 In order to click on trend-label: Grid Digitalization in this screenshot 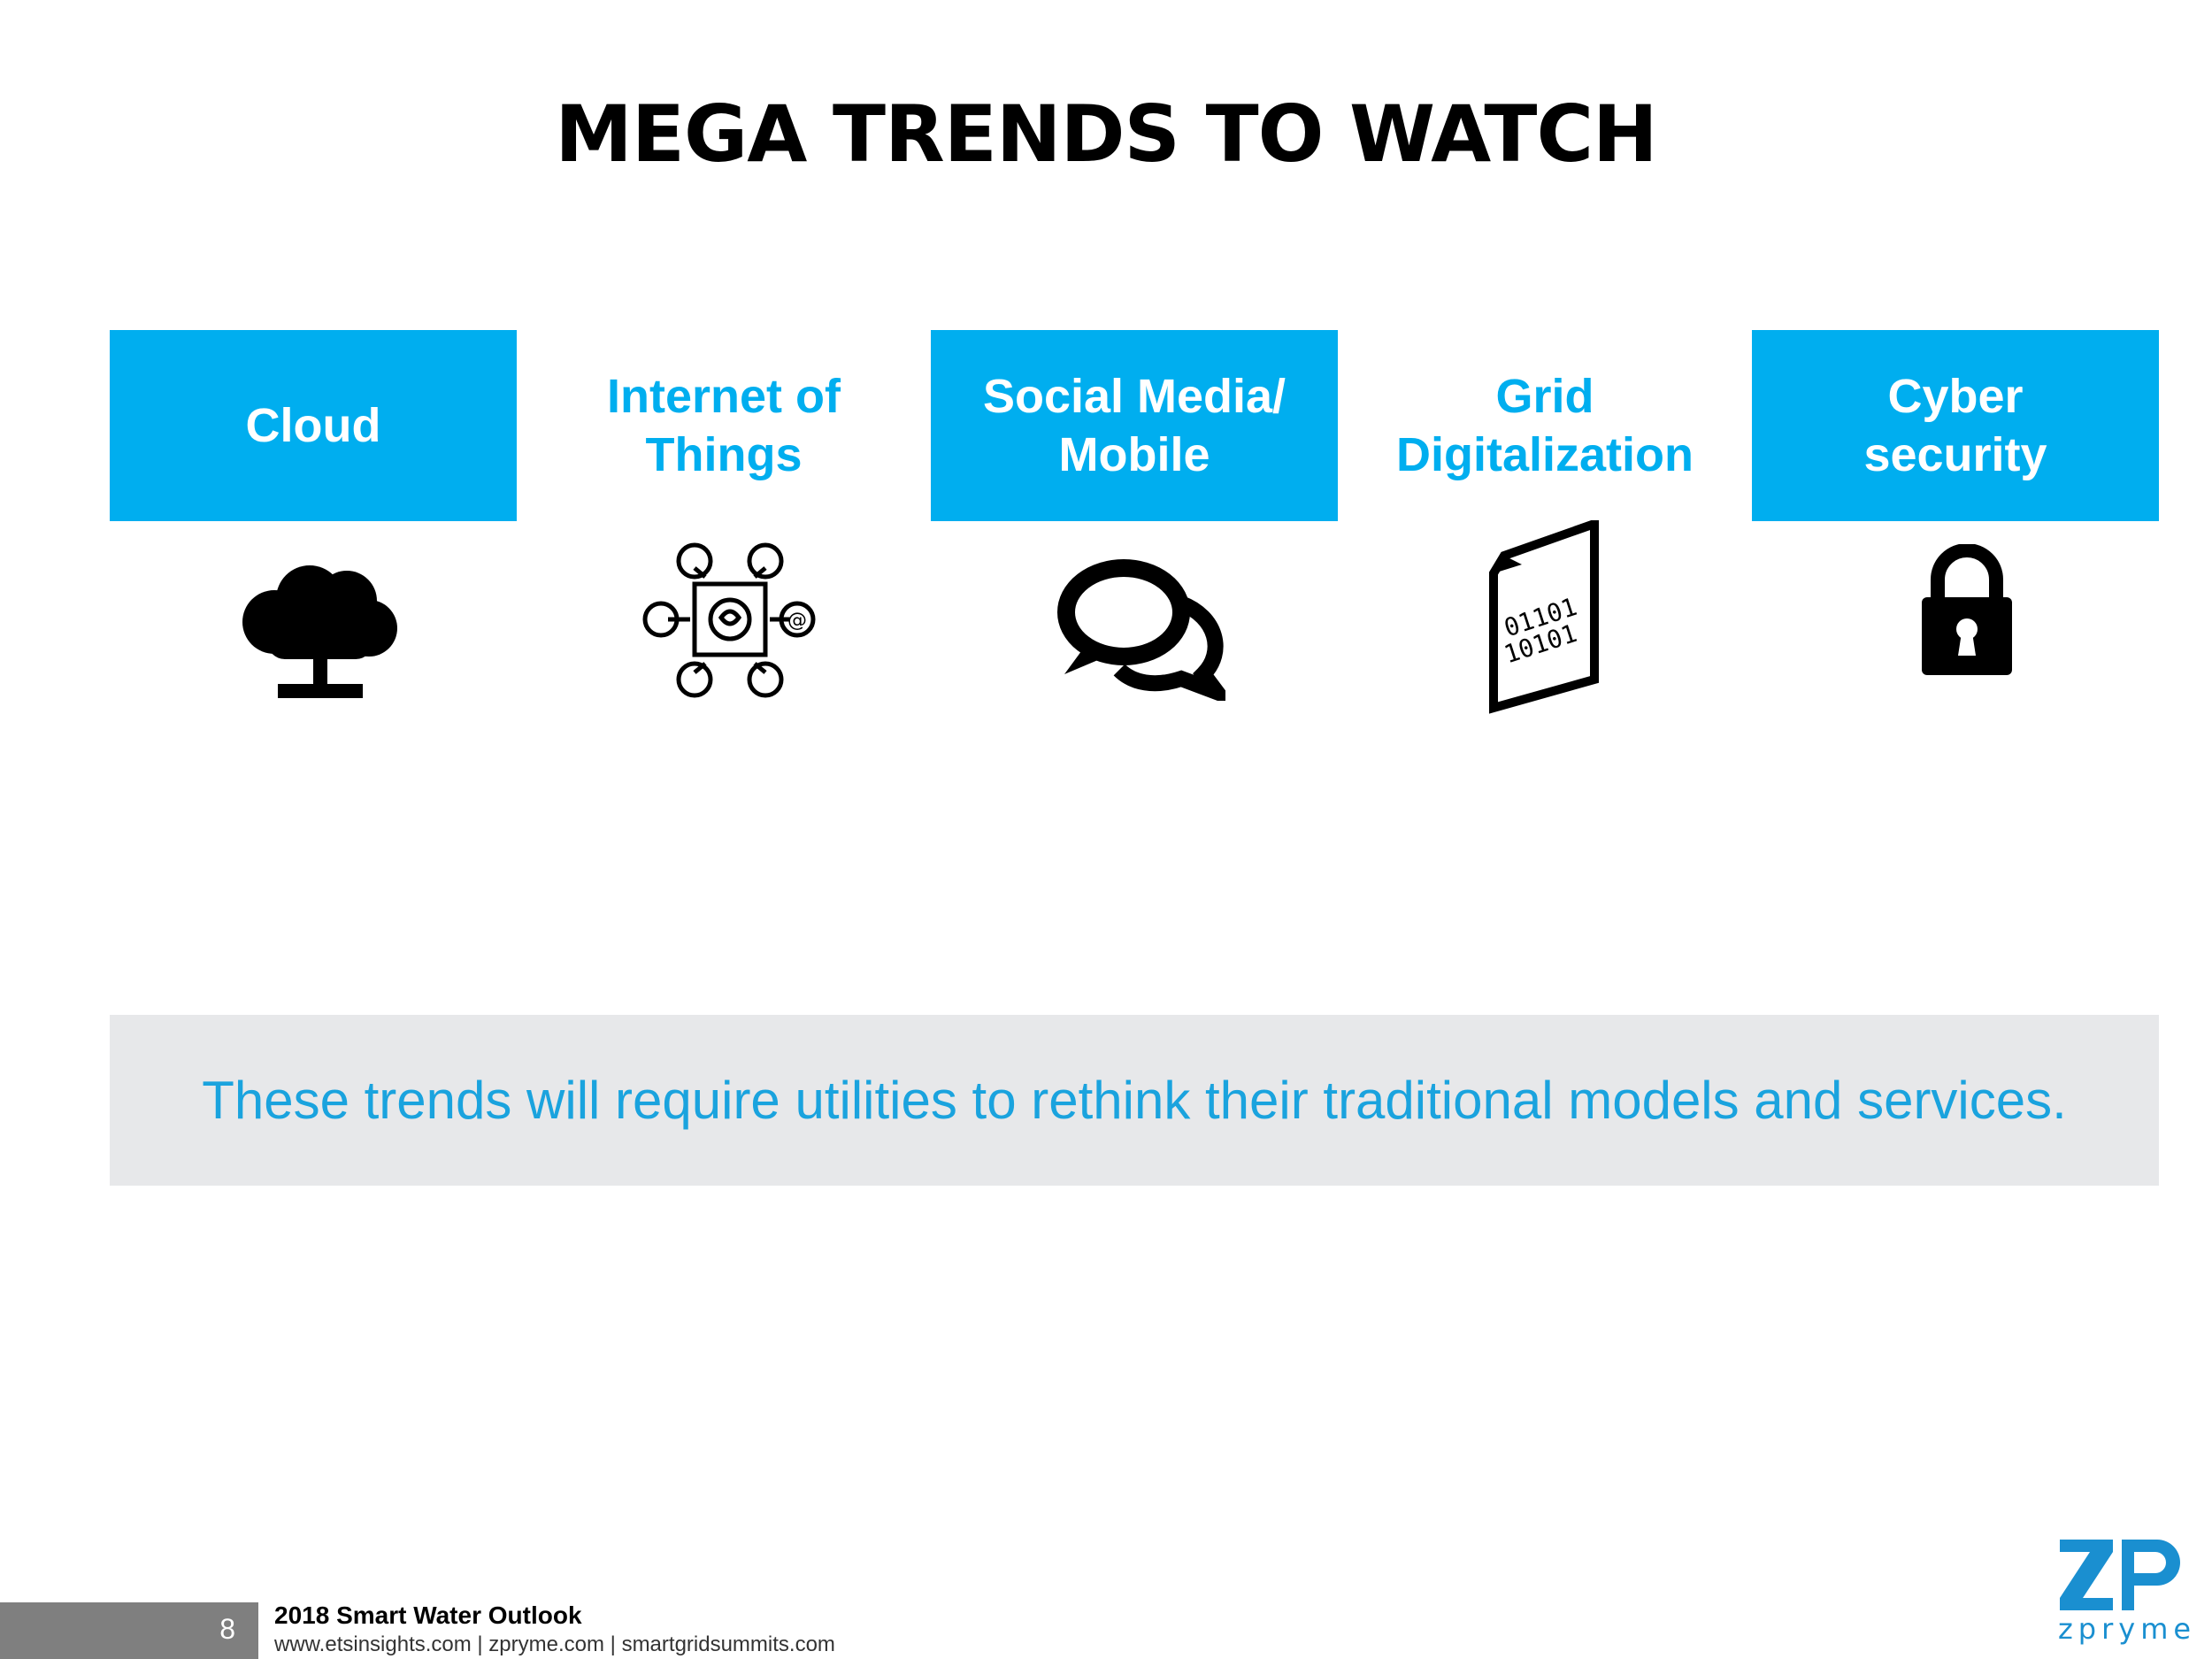, I will do `click(1545, 425)`.